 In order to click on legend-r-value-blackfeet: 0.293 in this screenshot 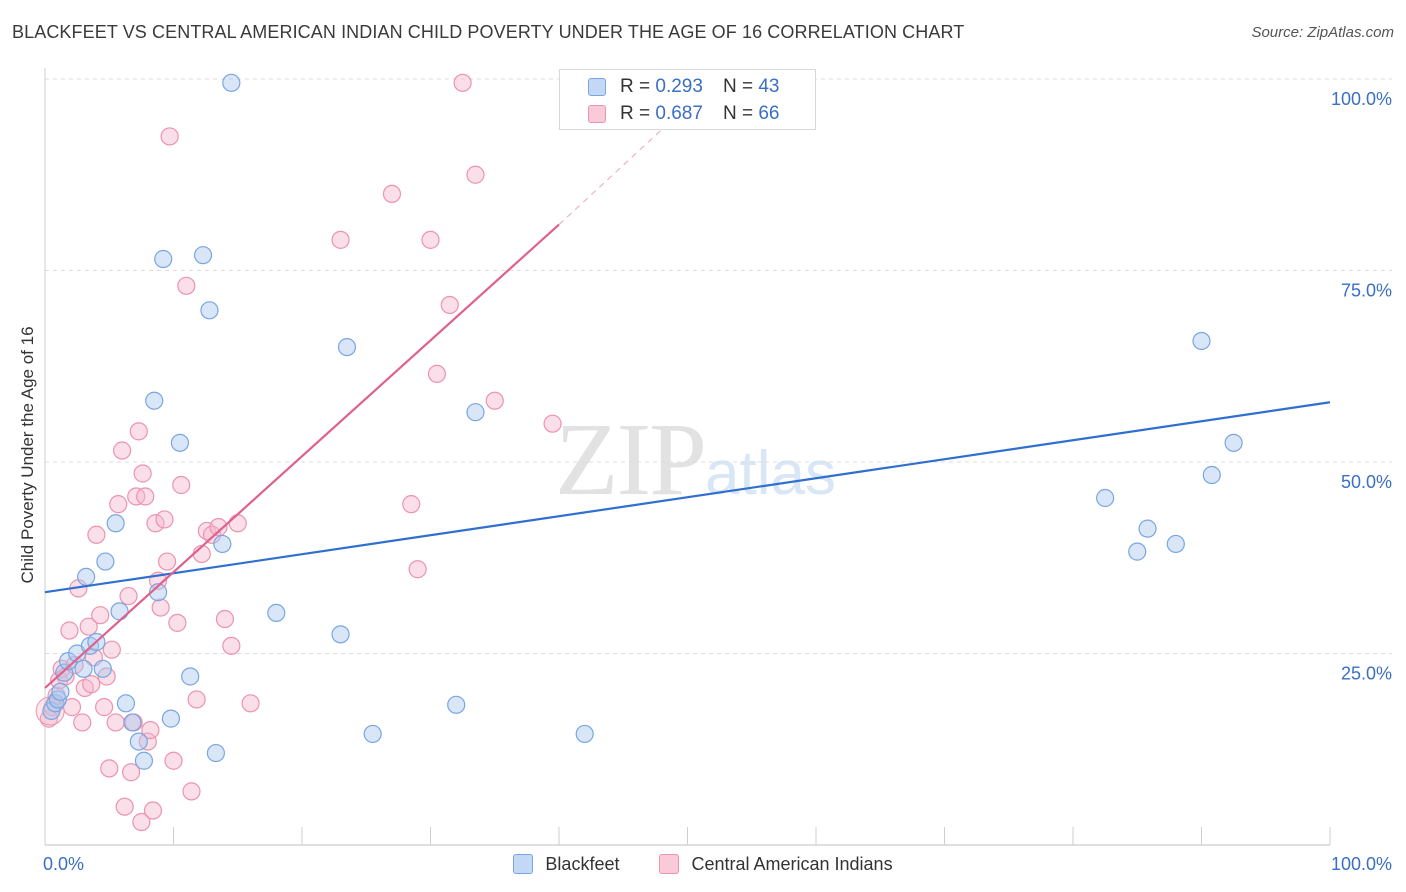, I will do `click(679, 86)`.